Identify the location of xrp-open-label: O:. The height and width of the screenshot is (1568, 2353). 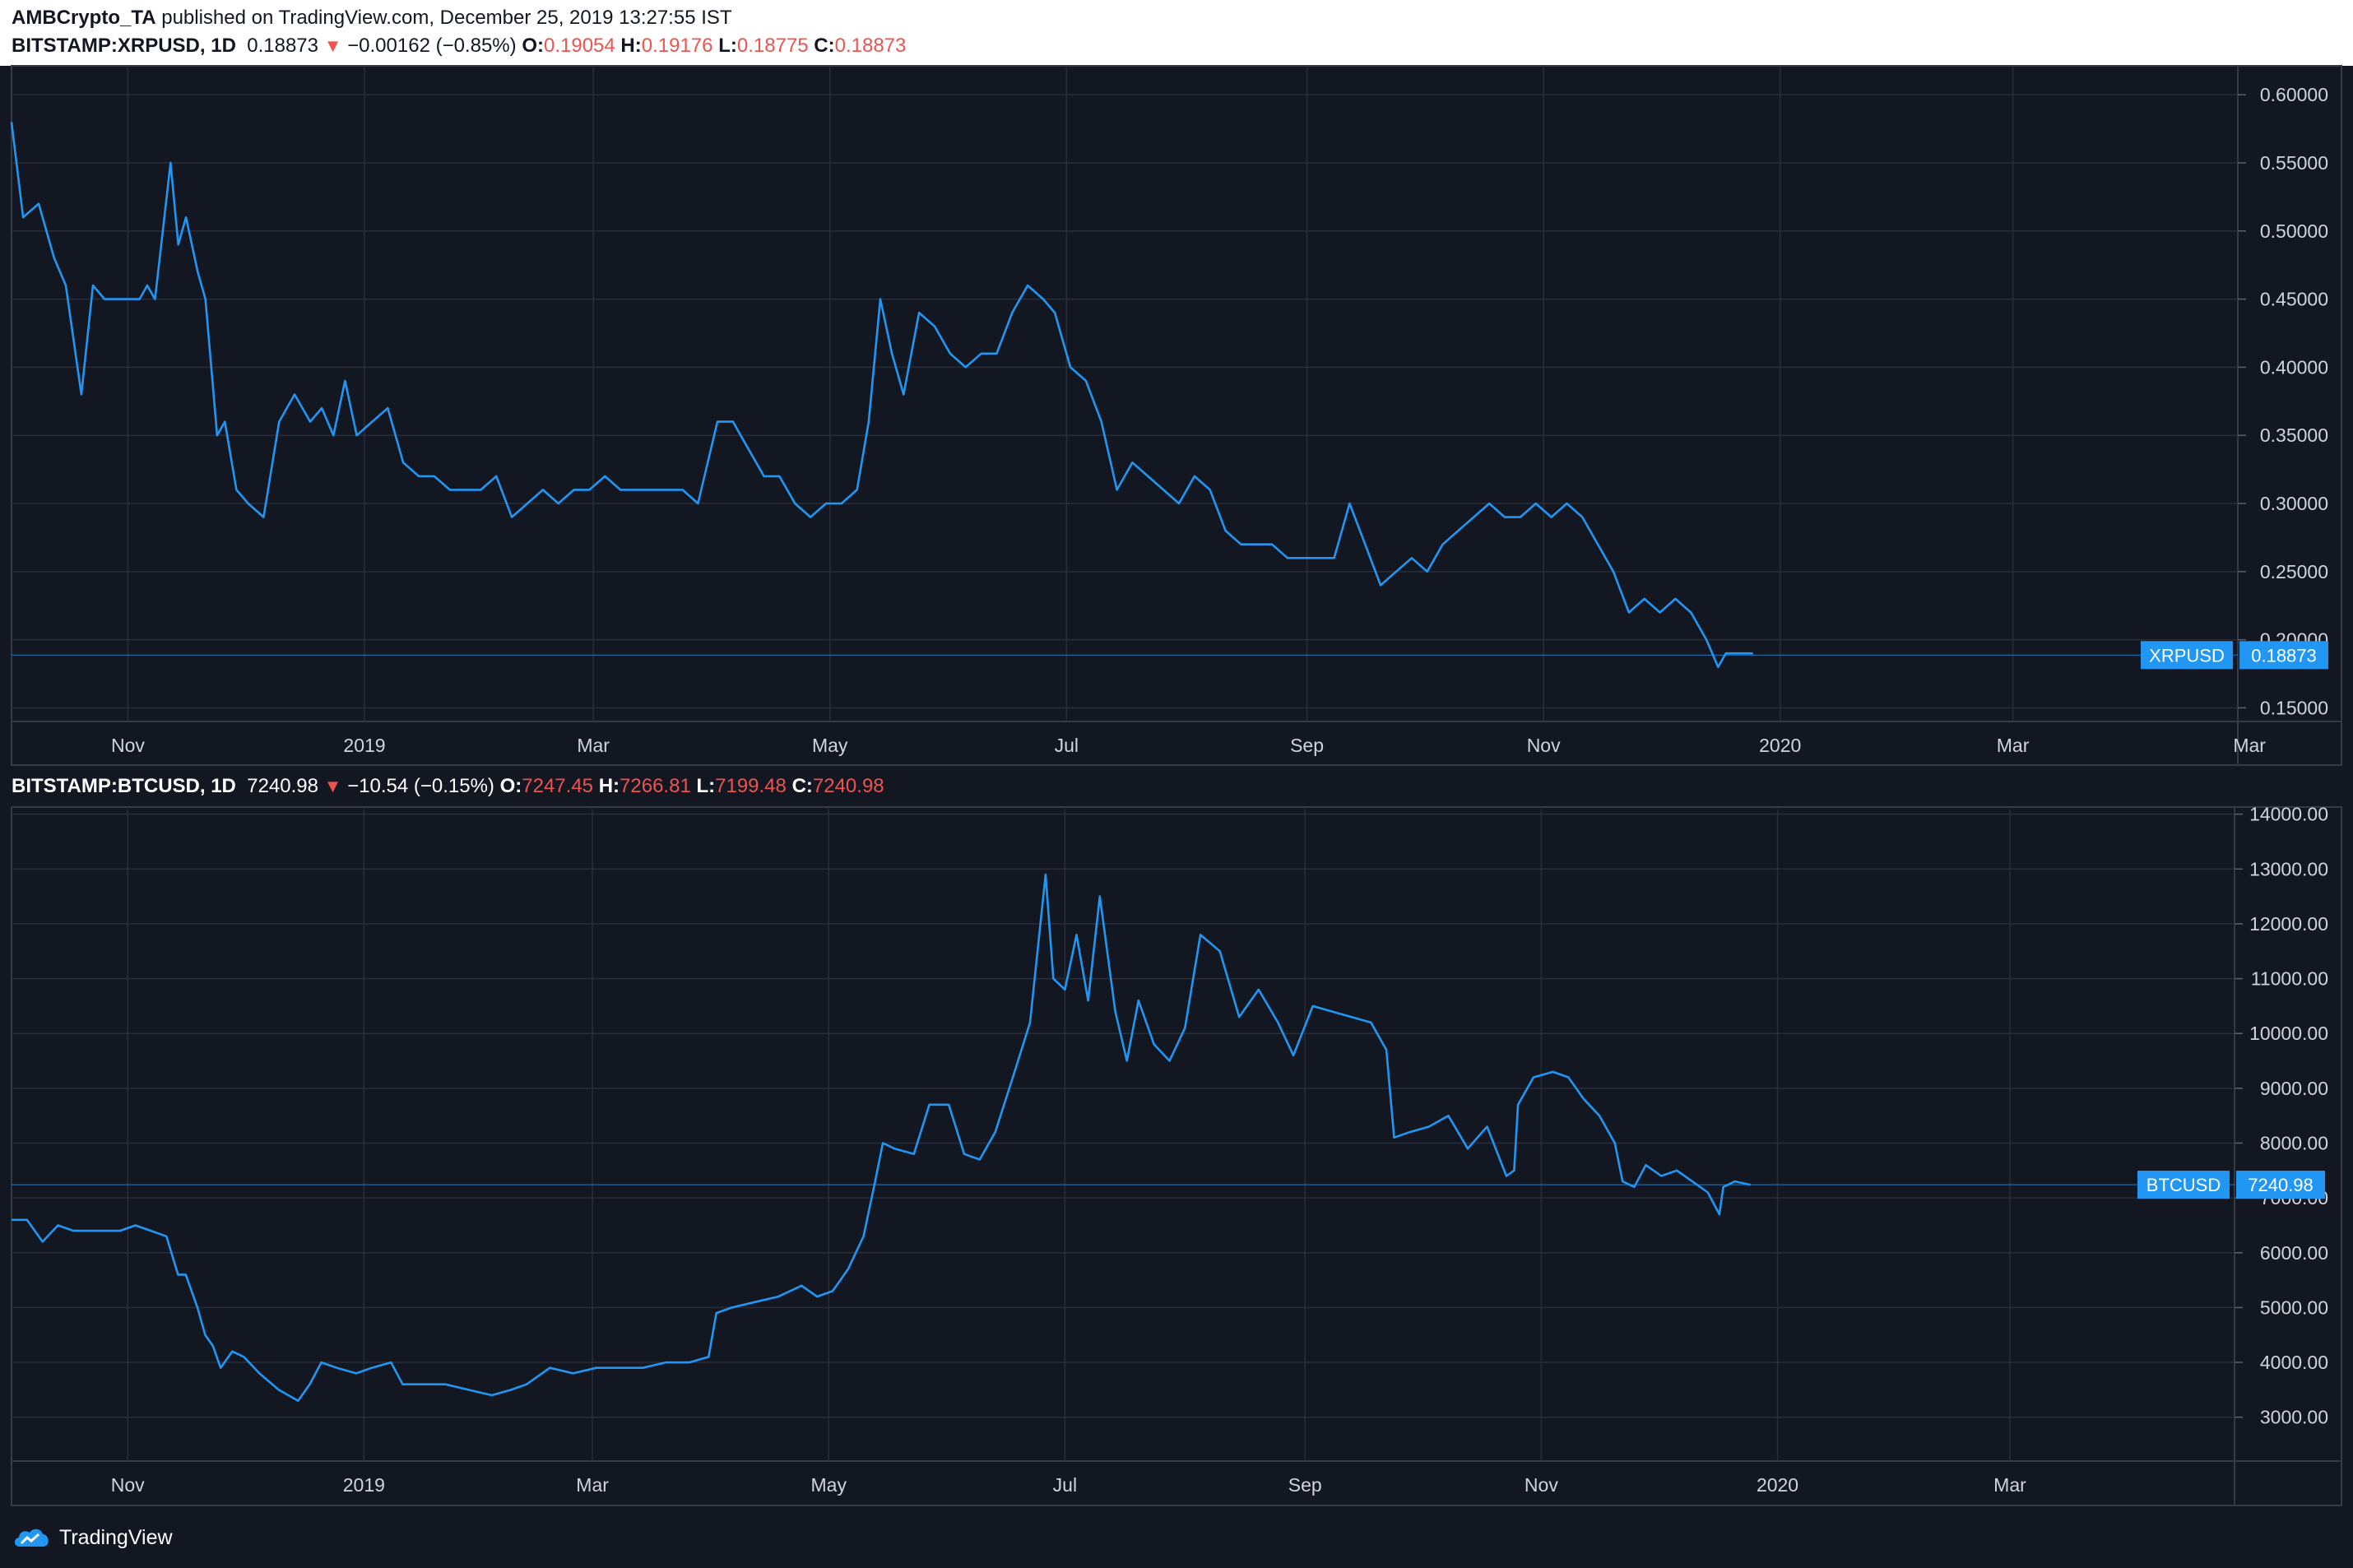
(533, 46).